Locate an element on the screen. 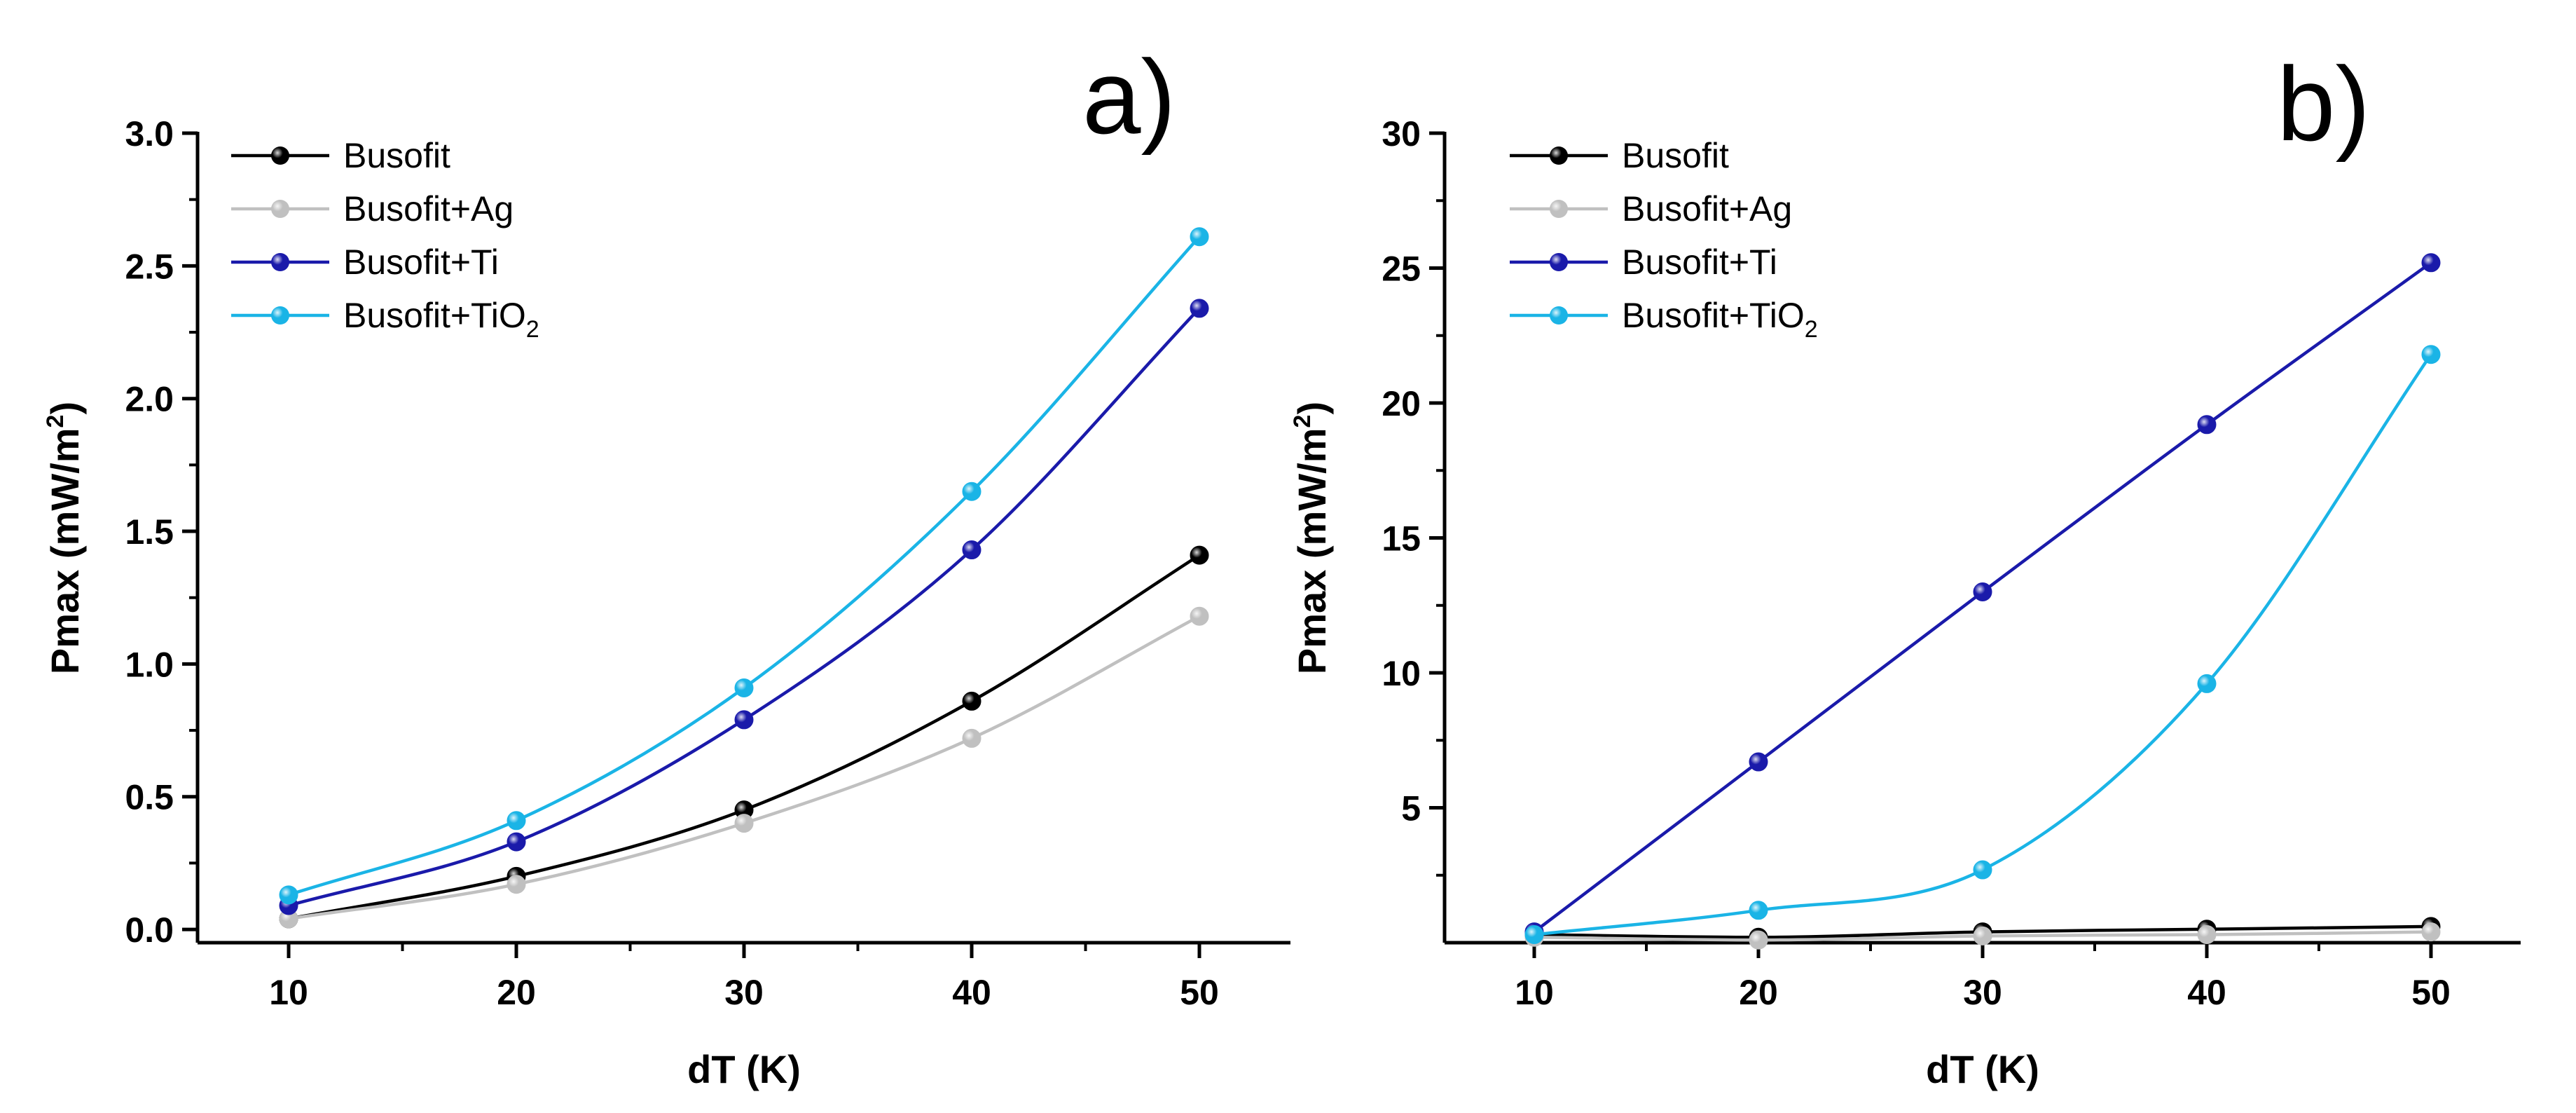  y-tick-label: 3.0 is located at coordinates (149, 133).